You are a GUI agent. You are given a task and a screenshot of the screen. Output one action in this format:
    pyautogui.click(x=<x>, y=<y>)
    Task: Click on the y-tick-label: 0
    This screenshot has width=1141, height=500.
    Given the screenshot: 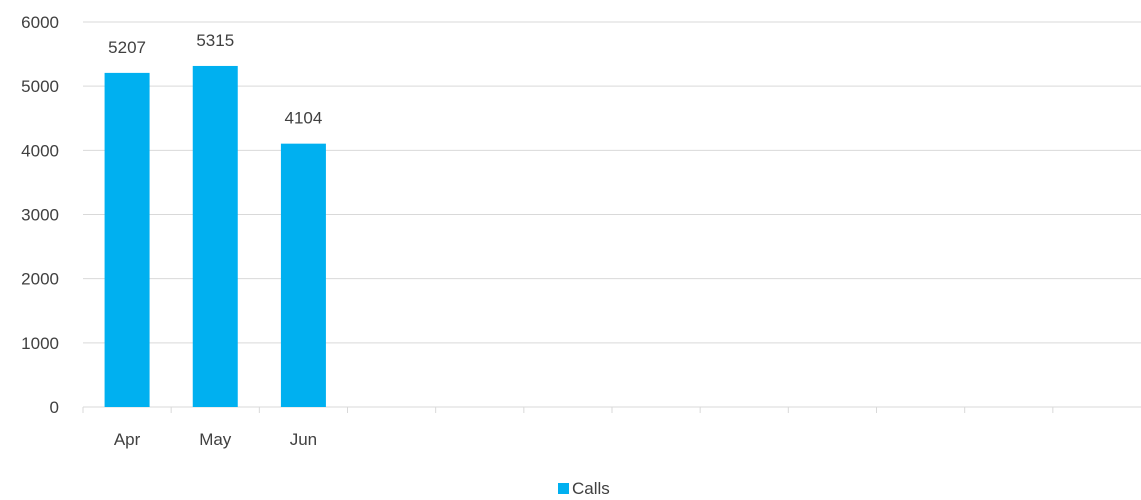 What is the action you would take?
    pyautogui.click(x=54, y=407)
    